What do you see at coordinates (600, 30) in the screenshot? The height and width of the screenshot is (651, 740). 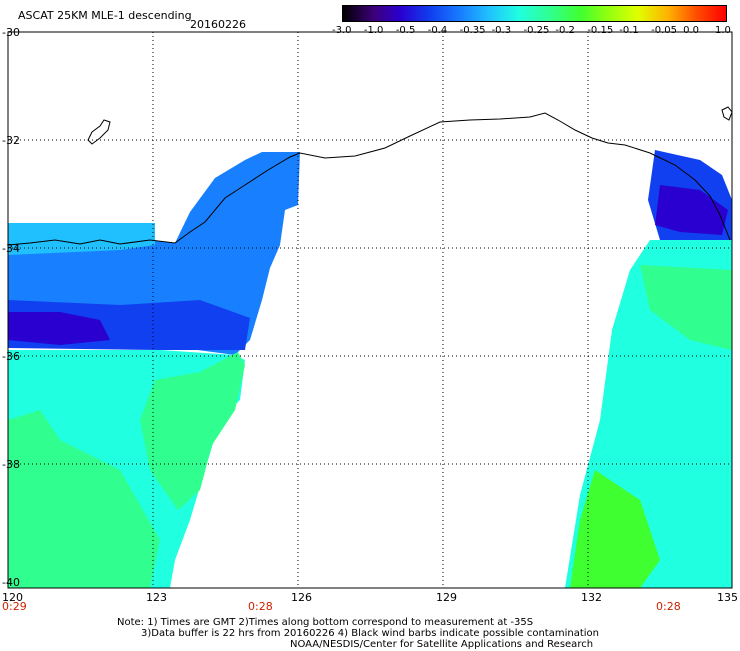 I see `colorbar-label: -0.15` at bounding box center [600, 30].